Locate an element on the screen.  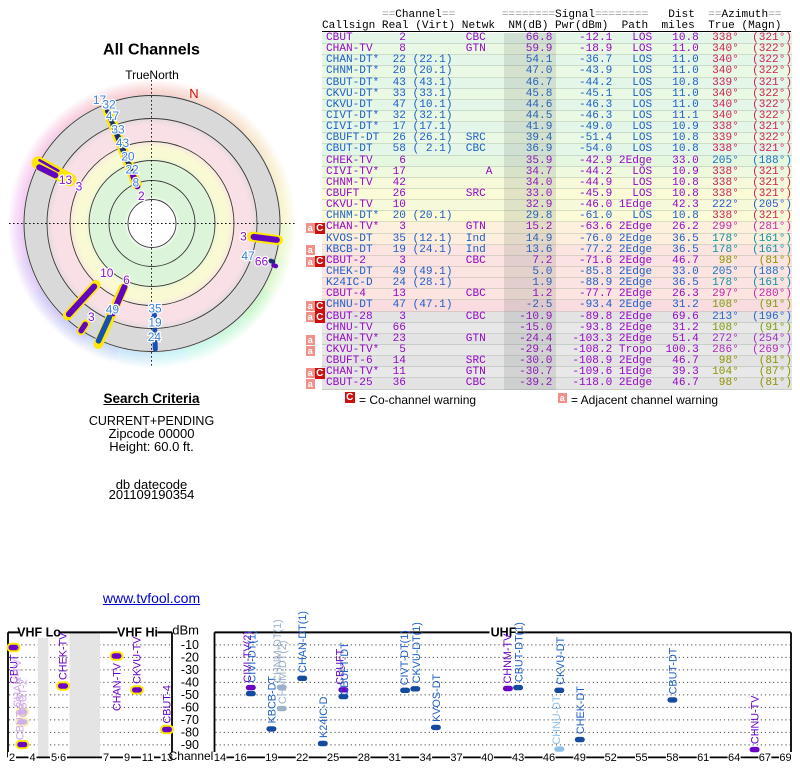
svg-text: 4 is located at coordinates (32, 758).